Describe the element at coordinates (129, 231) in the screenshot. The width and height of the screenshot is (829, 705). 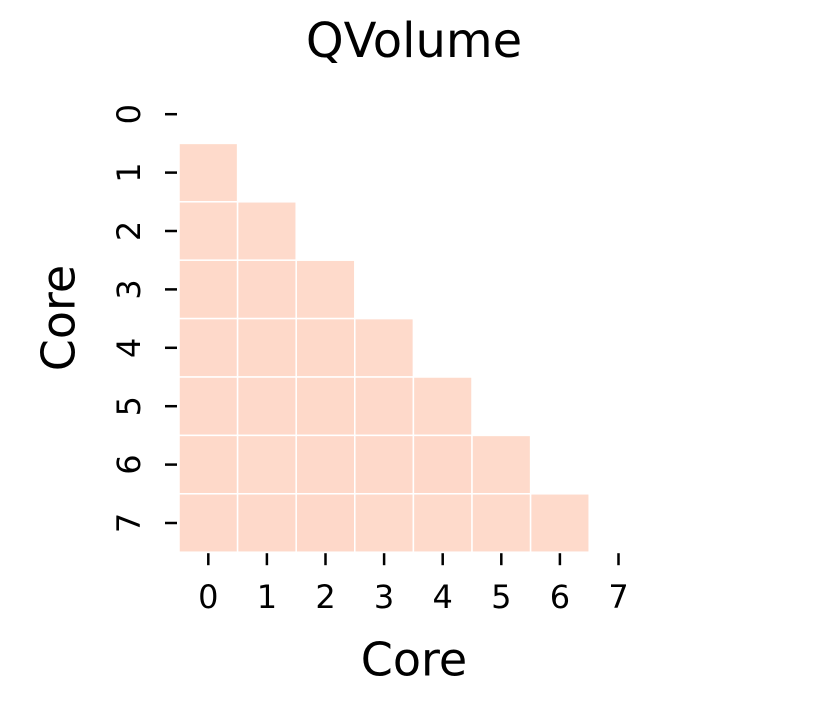
I see `y-tick-label: 2` at that location.